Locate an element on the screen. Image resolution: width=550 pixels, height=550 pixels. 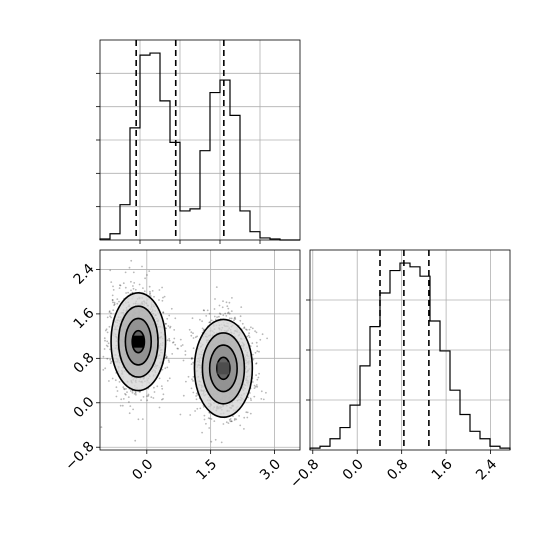
x-marginal-frame is located at coordinates (200, 140).